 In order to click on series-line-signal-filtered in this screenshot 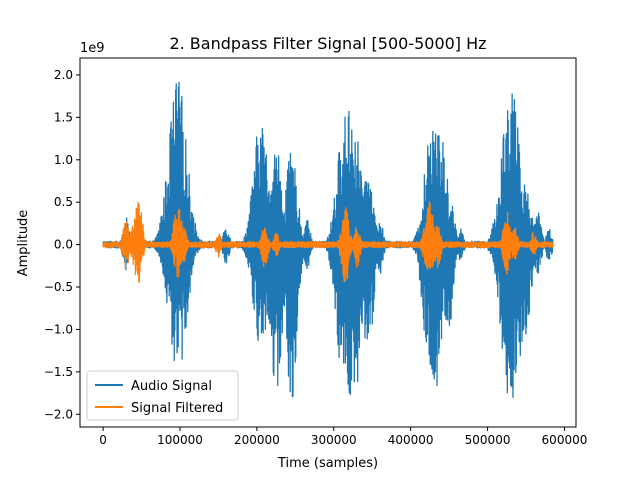, I will do `click(328, 241)`.